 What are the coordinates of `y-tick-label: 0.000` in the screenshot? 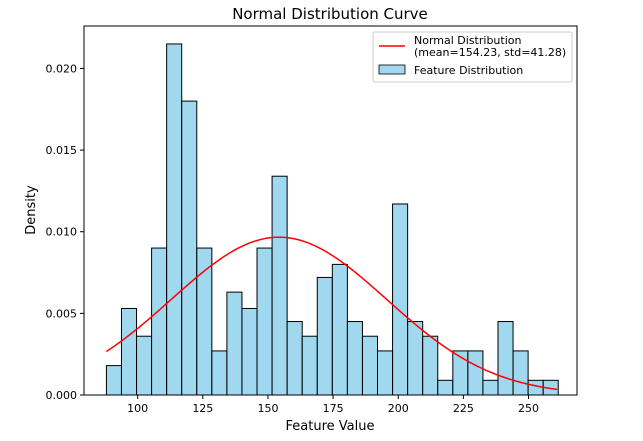 It's located at (62, 395).